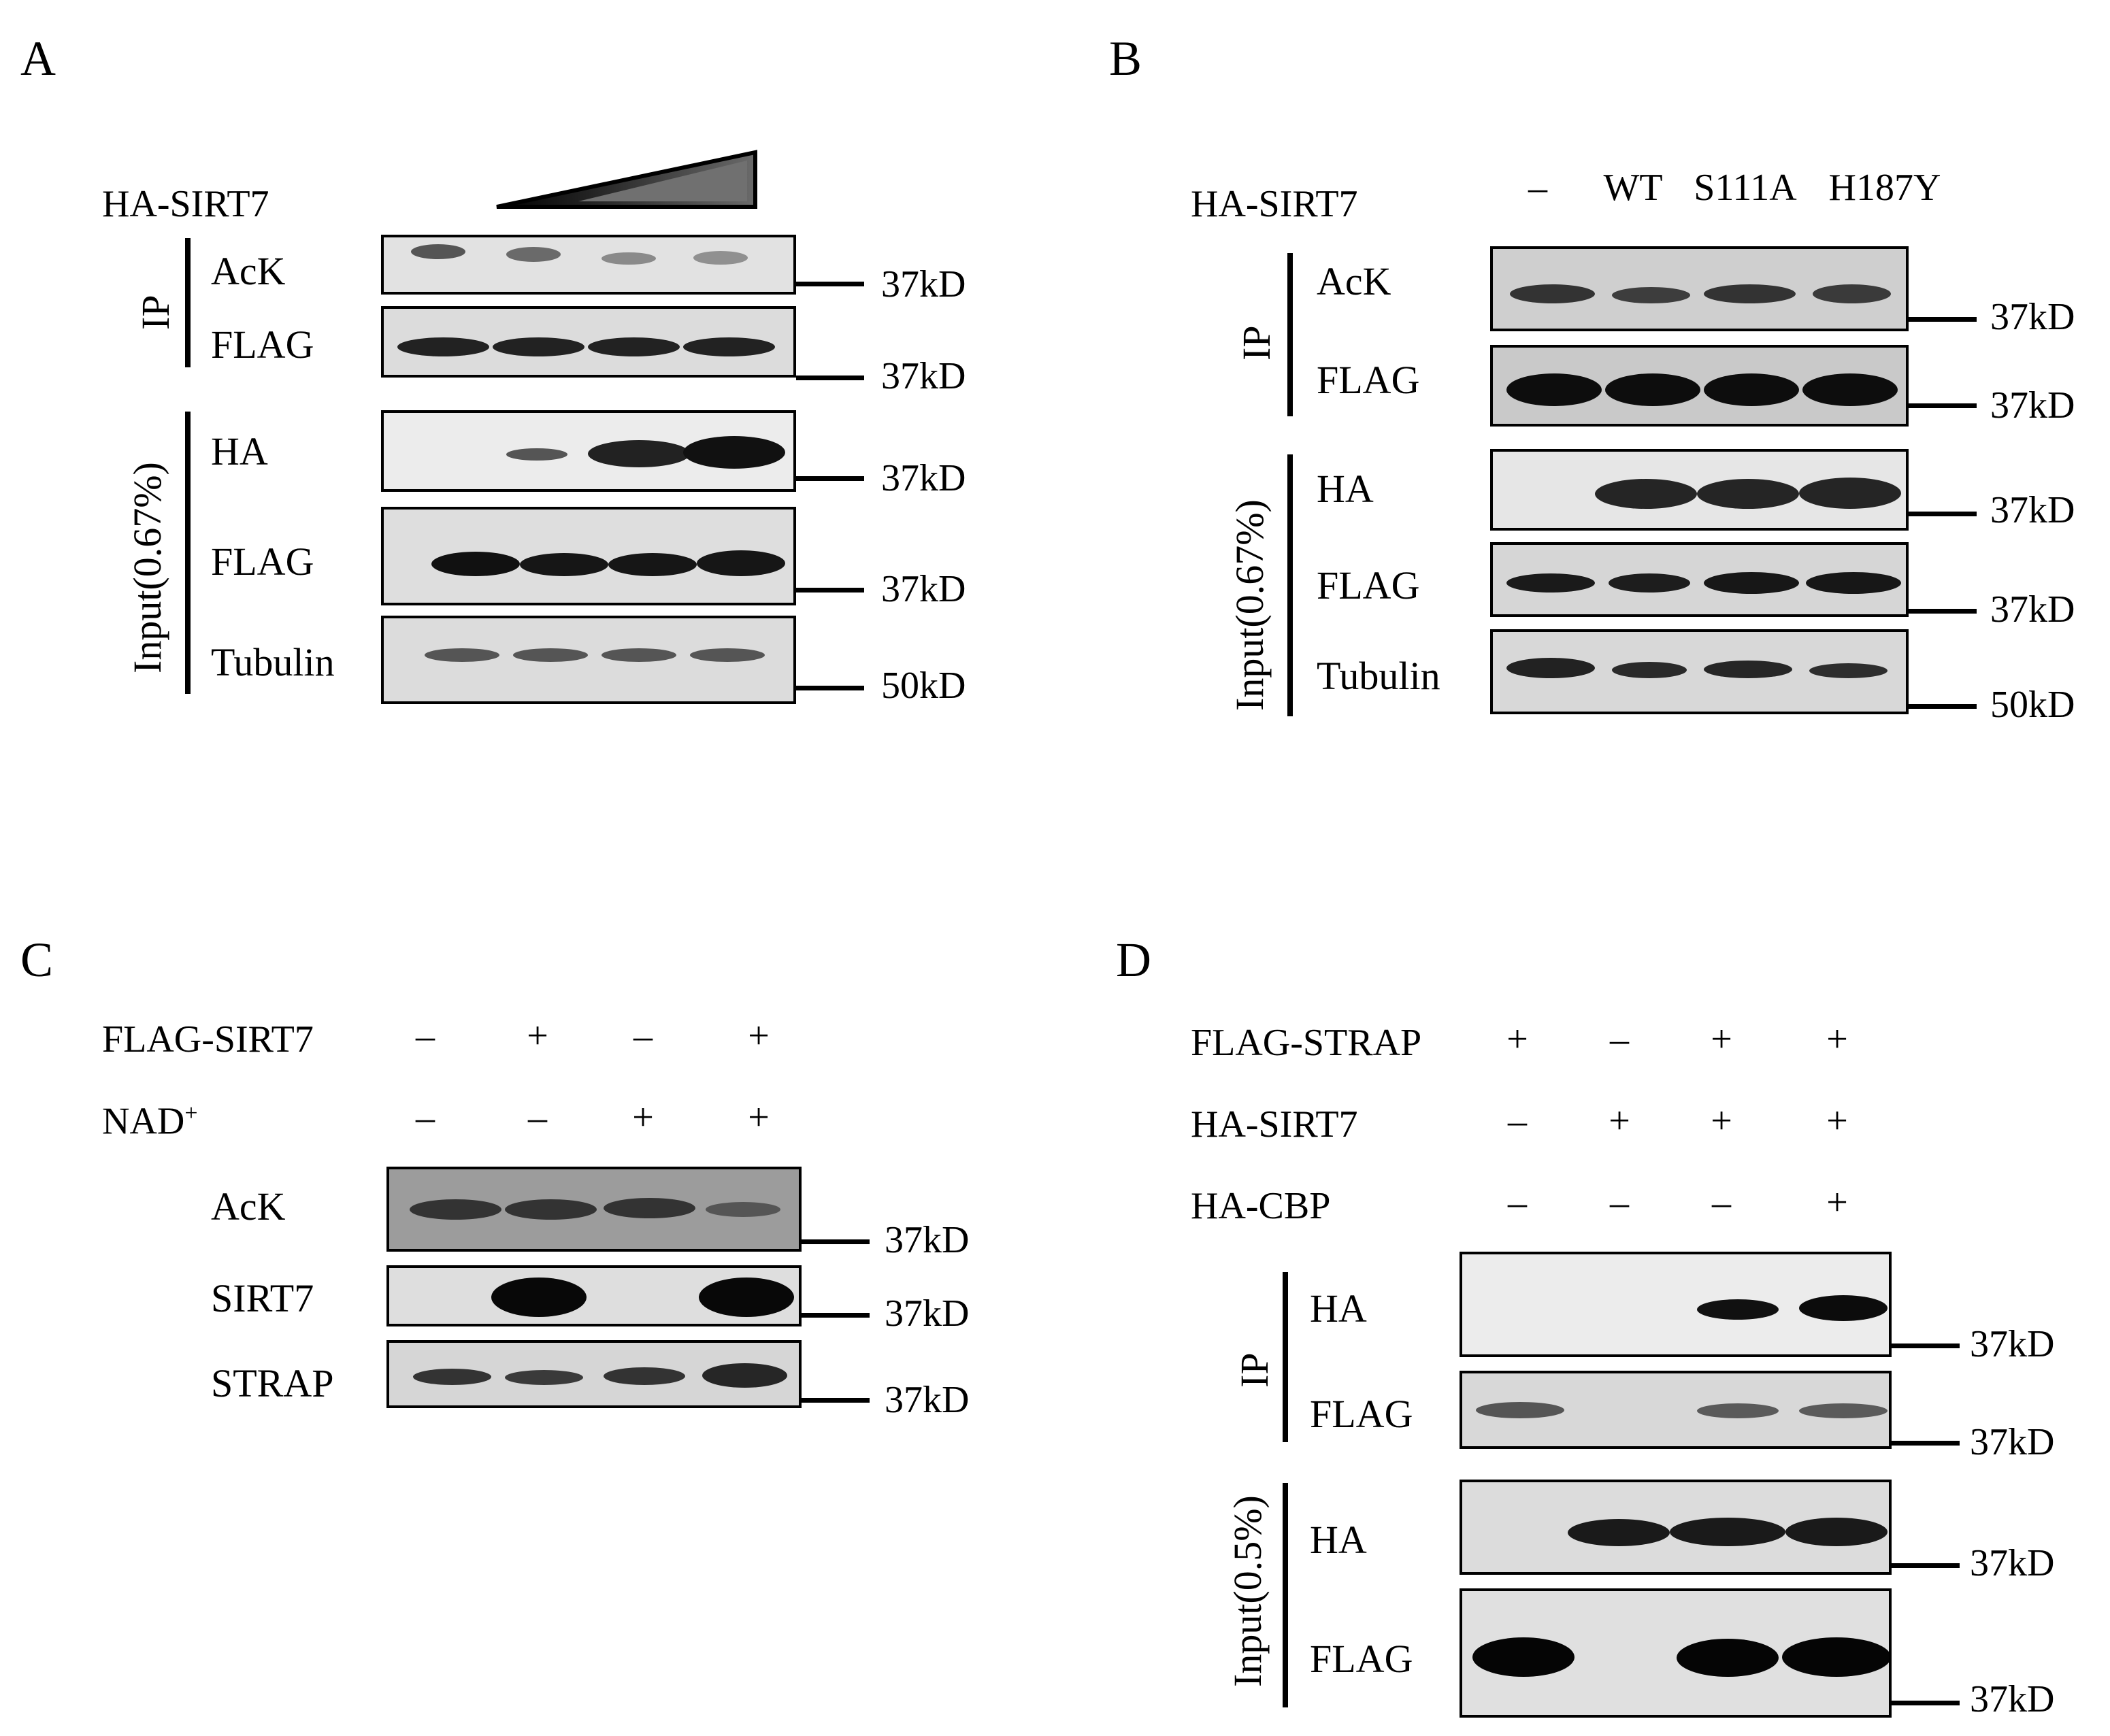 This screenshot has width=2110, height=1736. What do you see at coordinates (2012, 1344) in the screenshot?
I see `mw-label-d-1: 37kD` at bounding box center [2012, 1344].